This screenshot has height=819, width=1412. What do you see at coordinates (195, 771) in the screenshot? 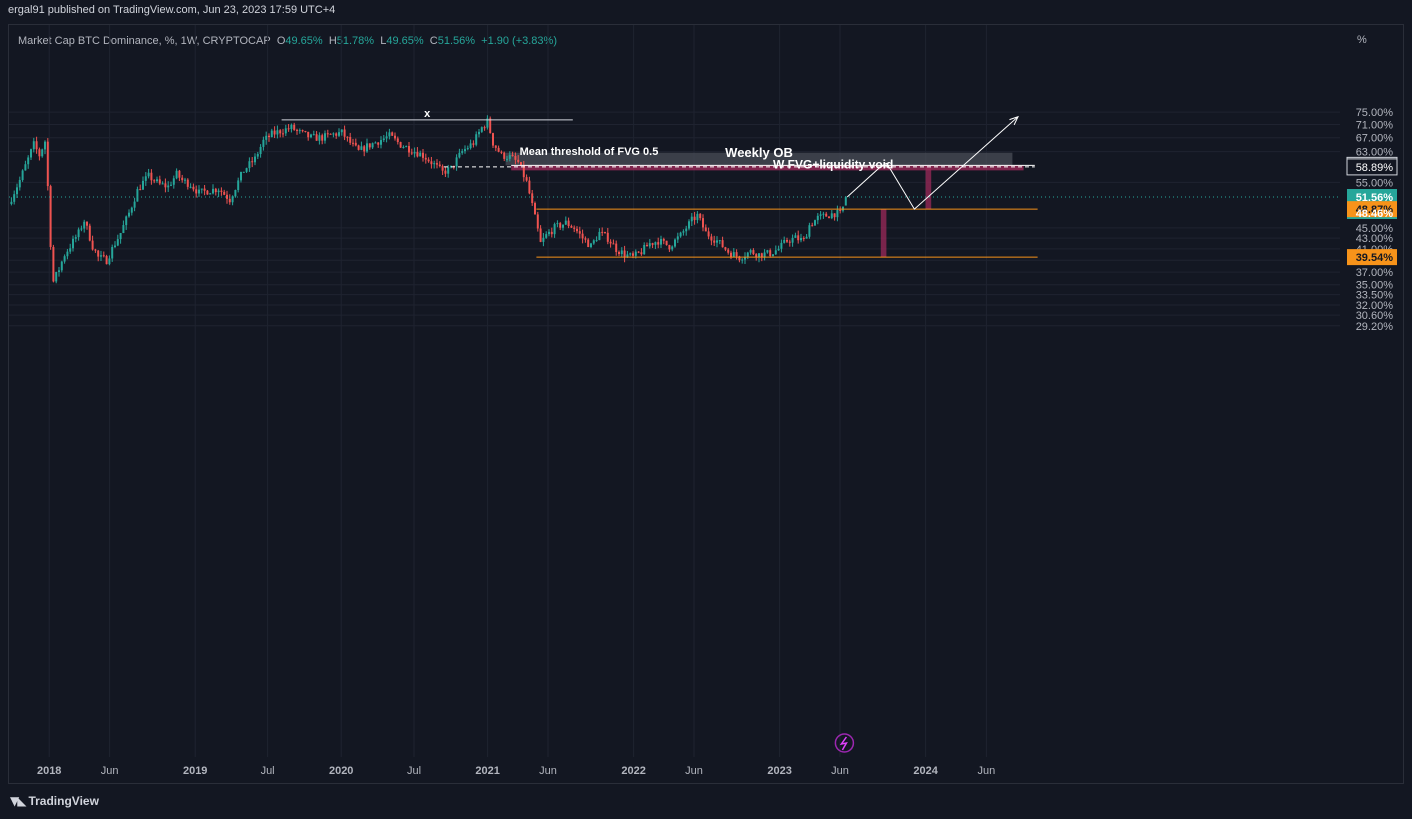
I see `time-tick-label: 2019` at bounding box center [195, 771].